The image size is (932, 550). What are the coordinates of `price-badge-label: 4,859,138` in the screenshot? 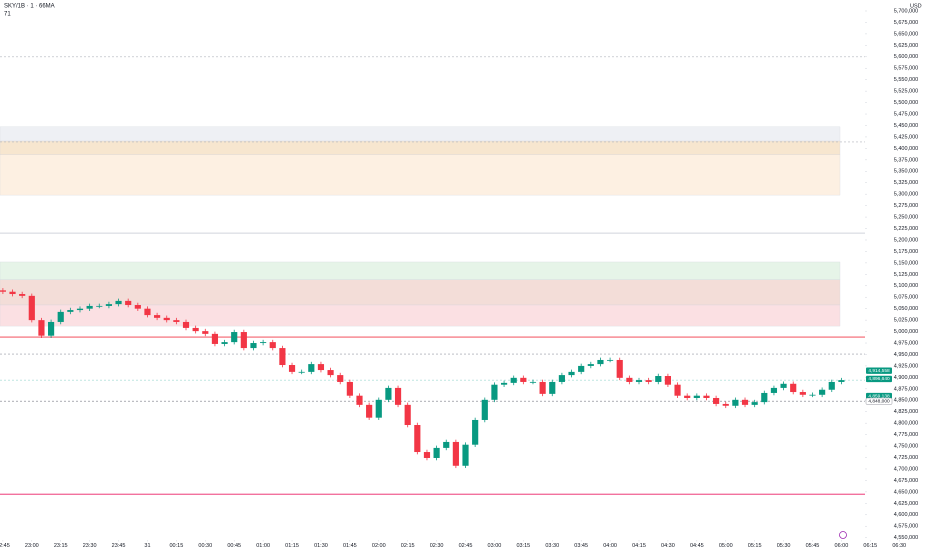 It's located at (879, 396).